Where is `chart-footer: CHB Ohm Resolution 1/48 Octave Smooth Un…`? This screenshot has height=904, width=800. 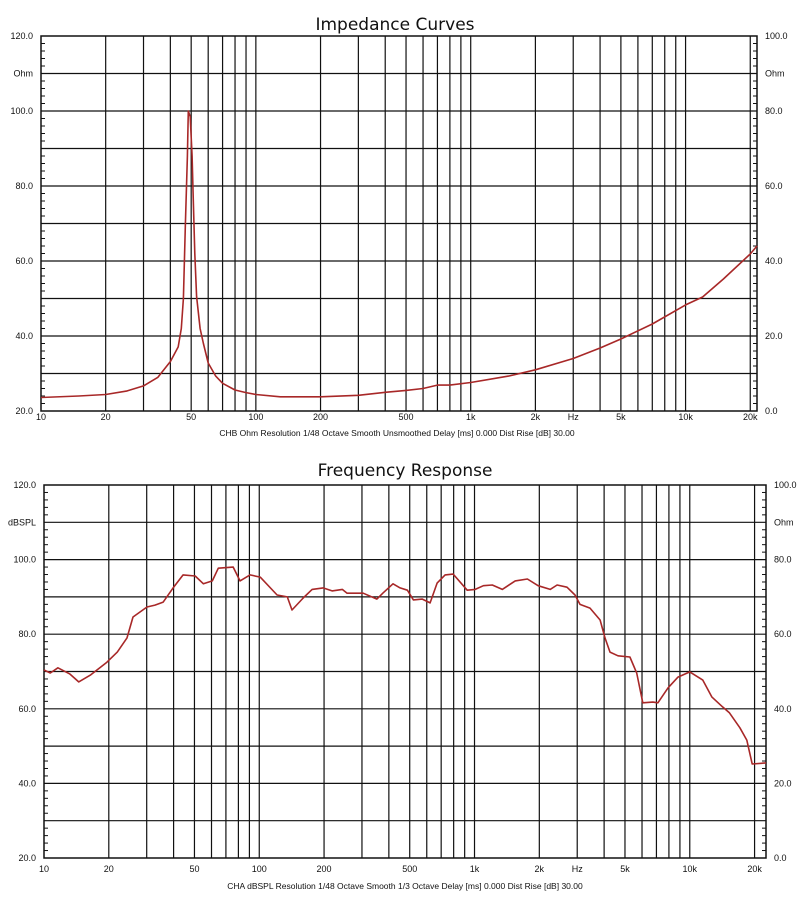 chart-footer: CHB Ohm Resolution 1/48 Octave Smooth Un… is located at coordinates (397, 433).